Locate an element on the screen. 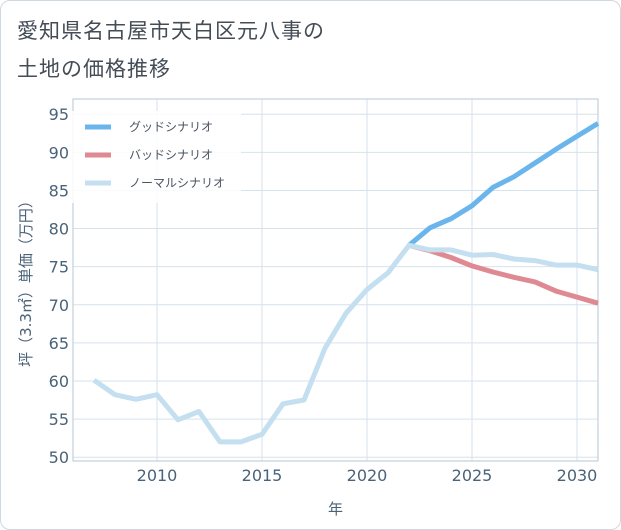 The height and width of the screenshot is (530, 621). series-line-good is located at coordinates (503, 184).